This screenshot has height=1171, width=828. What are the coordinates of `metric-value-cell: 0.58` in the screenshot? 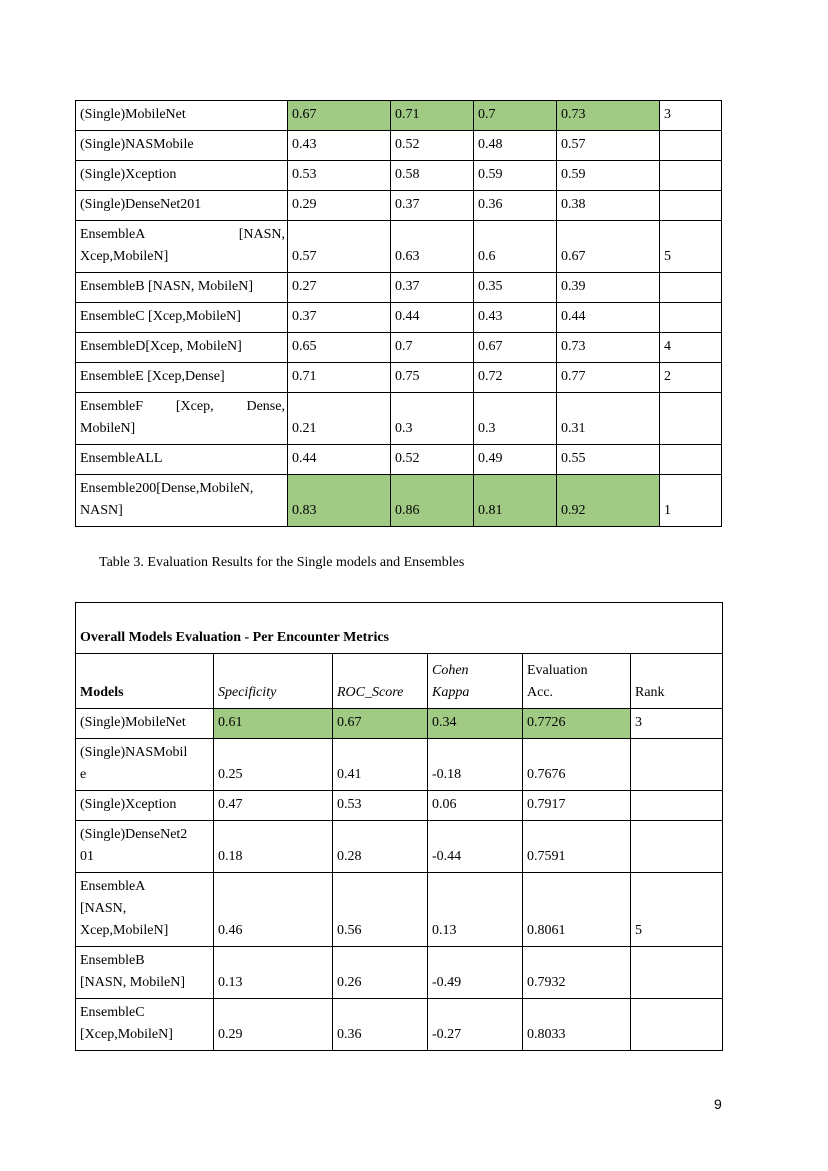 It's located at (432, 175).